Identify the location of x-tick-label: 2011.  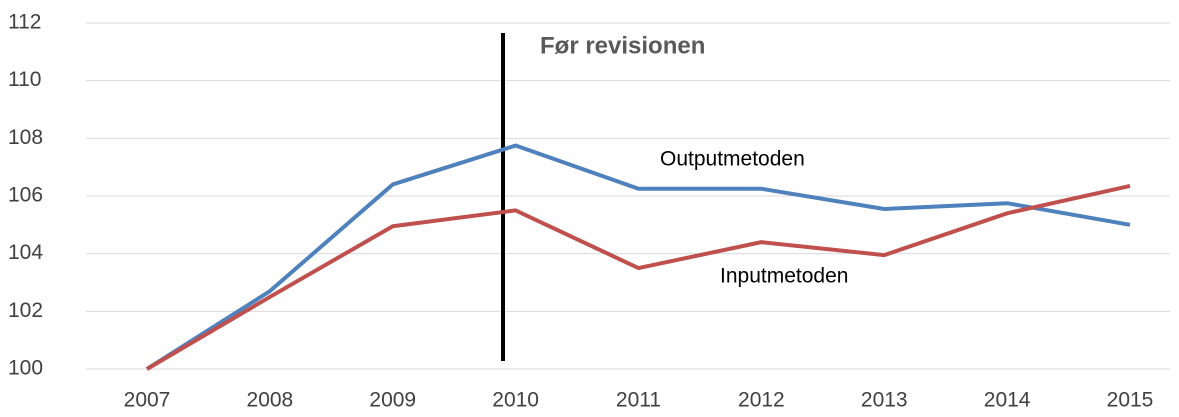
(638, 400).